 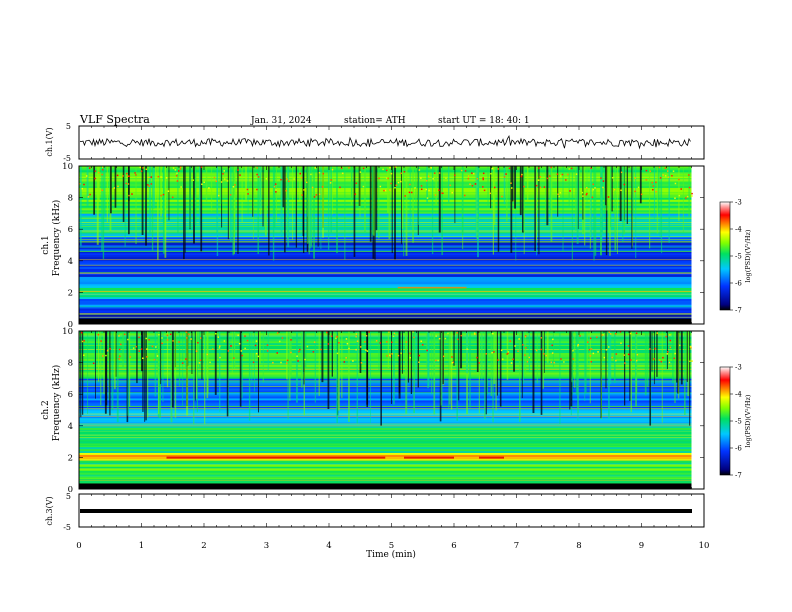 What do you see at coordinates (735, 257) in the screenshot?
I see `ch1-colorbar: -3 -4 -5 -6 -7 log(PSD)(V²/Hz)` at bounding box center [735, 257].